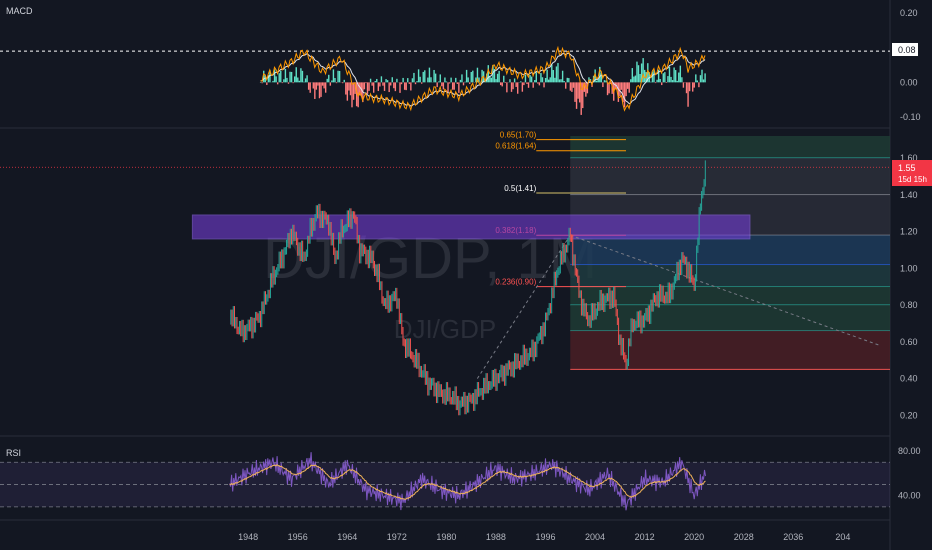 This screenshot has height=550, width=932. Describe the element at coordinates (518, 135) in the screenshot. I see `fib-level-label: 0.65(1.70)` at that location.